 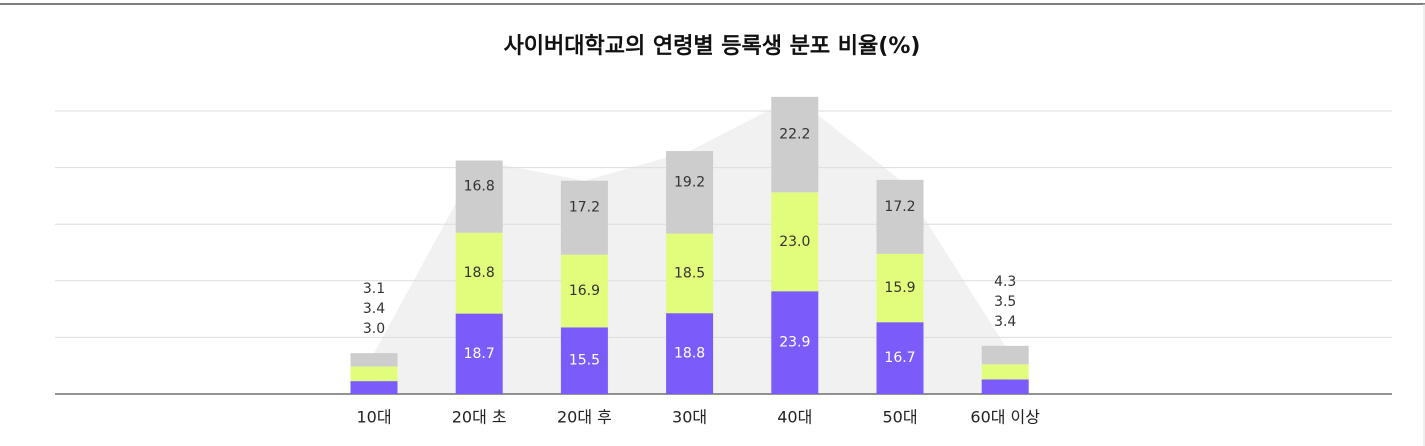 I want to click on x-tick-label: 40대, so click(x=794, y=417).